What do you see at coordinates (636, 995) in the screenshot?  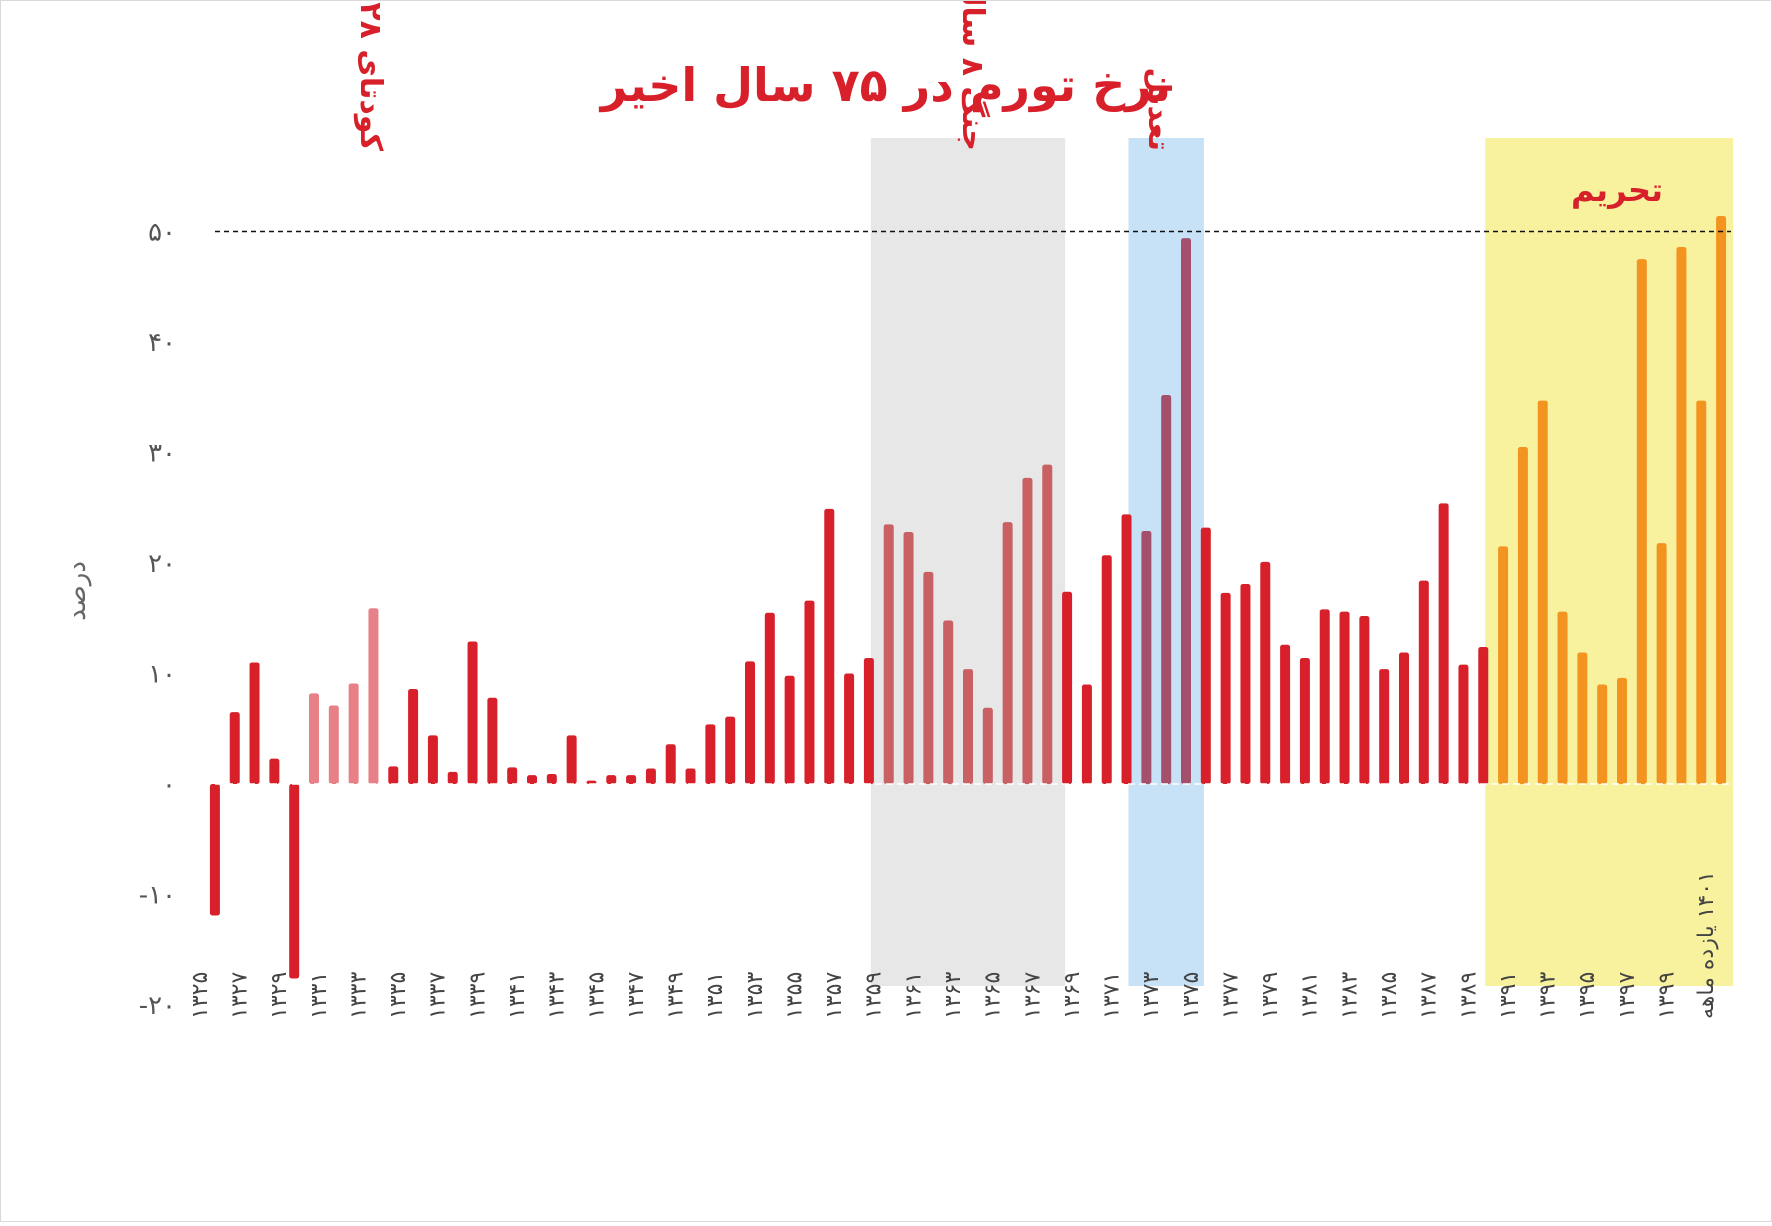 I see `x-tick-label: ۱۳۴۷` at bounding box center [636, 995].